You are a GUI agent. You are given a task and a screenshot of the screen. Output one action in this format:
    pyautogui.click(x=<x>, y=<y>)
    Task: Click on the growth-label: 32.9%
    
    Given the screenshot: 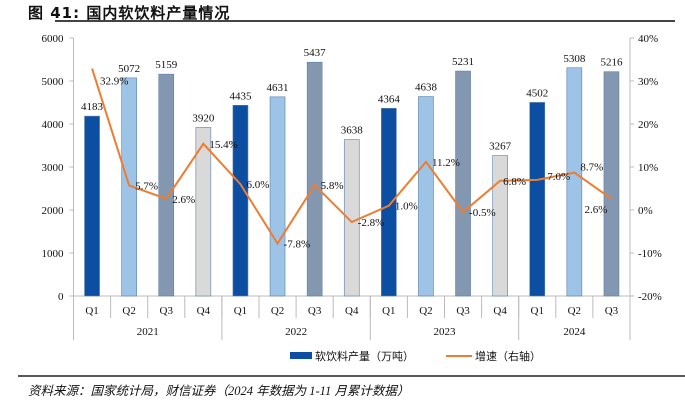 What is the action you would take?
    pyautogui.click(x=114, y=82)
    